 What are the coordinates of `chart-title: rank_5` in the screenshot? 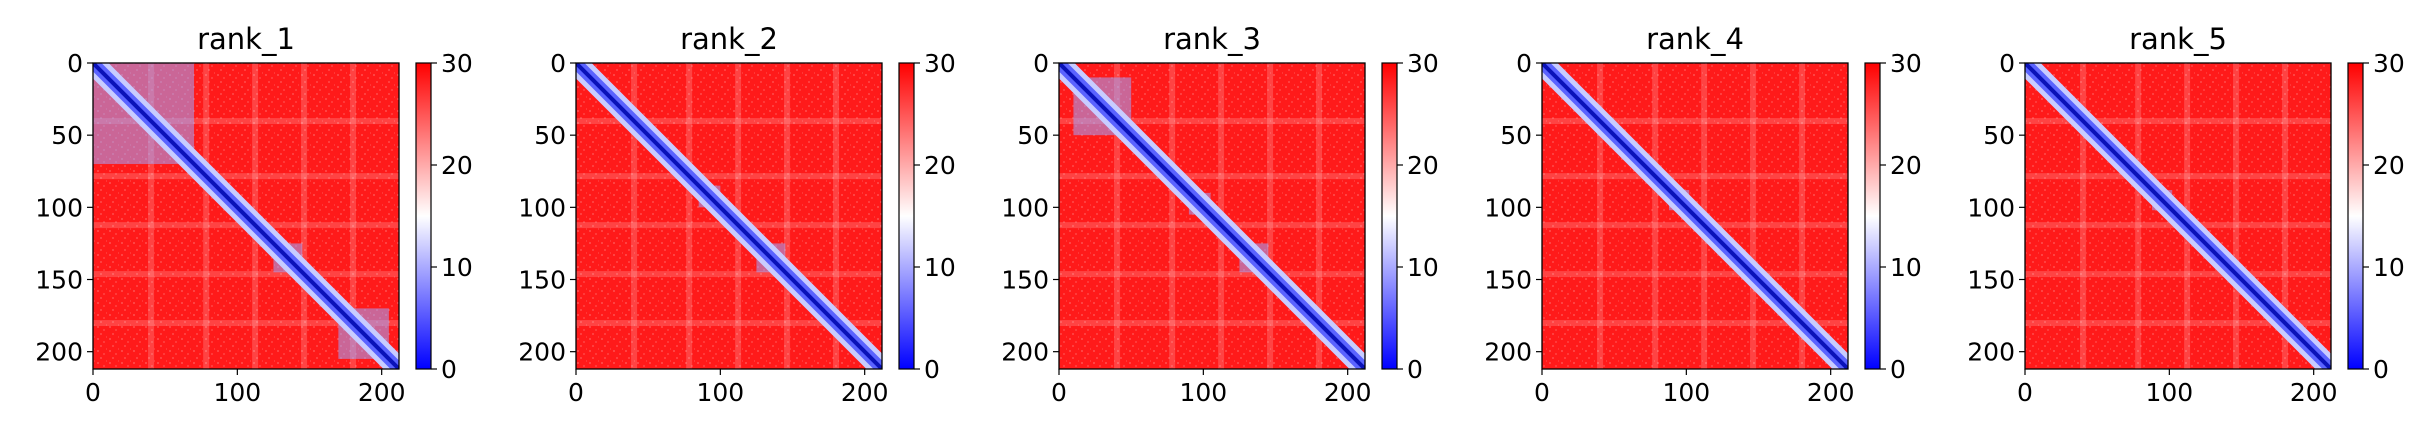 It's located at (2178, 39).